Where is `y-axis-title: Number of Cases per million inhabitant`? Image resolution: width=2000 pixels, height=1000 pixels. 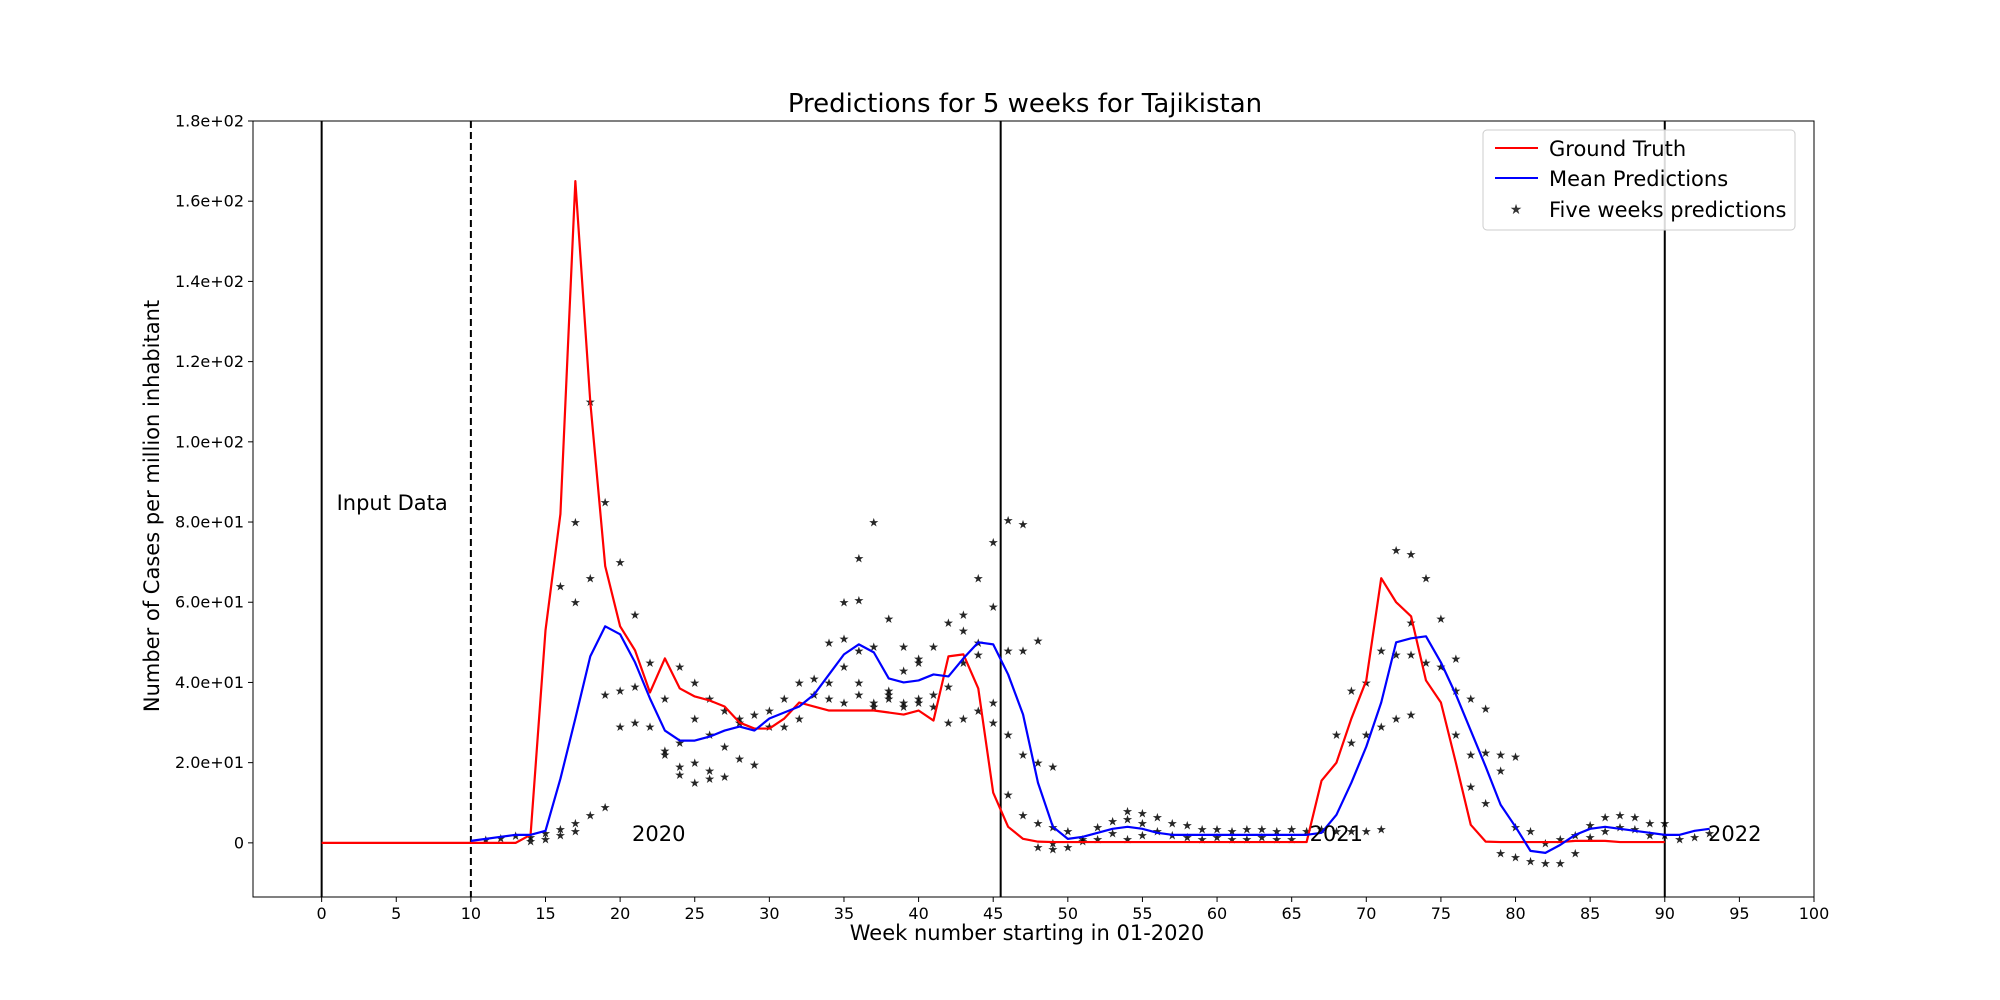
y-axis-title: Number of Cases per million inhabitant is located at coordinates (152, 506).